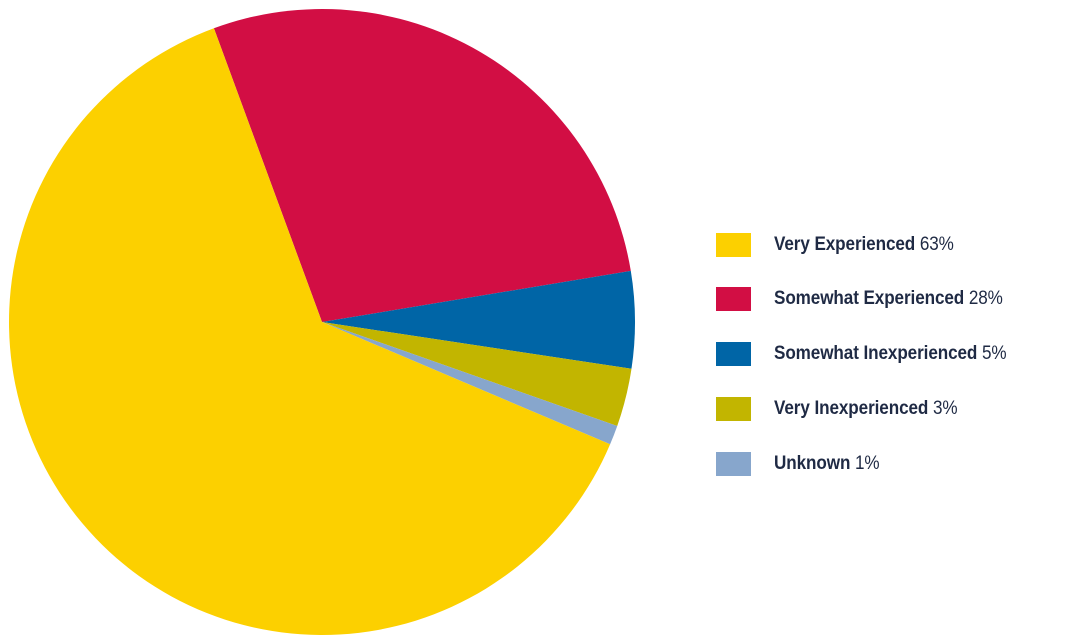 This screenshot has width=1085, height=636. I want to click on legend-text: Somewhat Experienced 28%, so click(888, 299).